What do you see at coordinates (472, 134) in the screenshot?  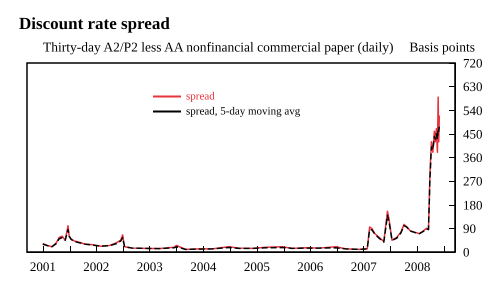 I see `y-tick-label: 450` at bounding box center [472, 134].